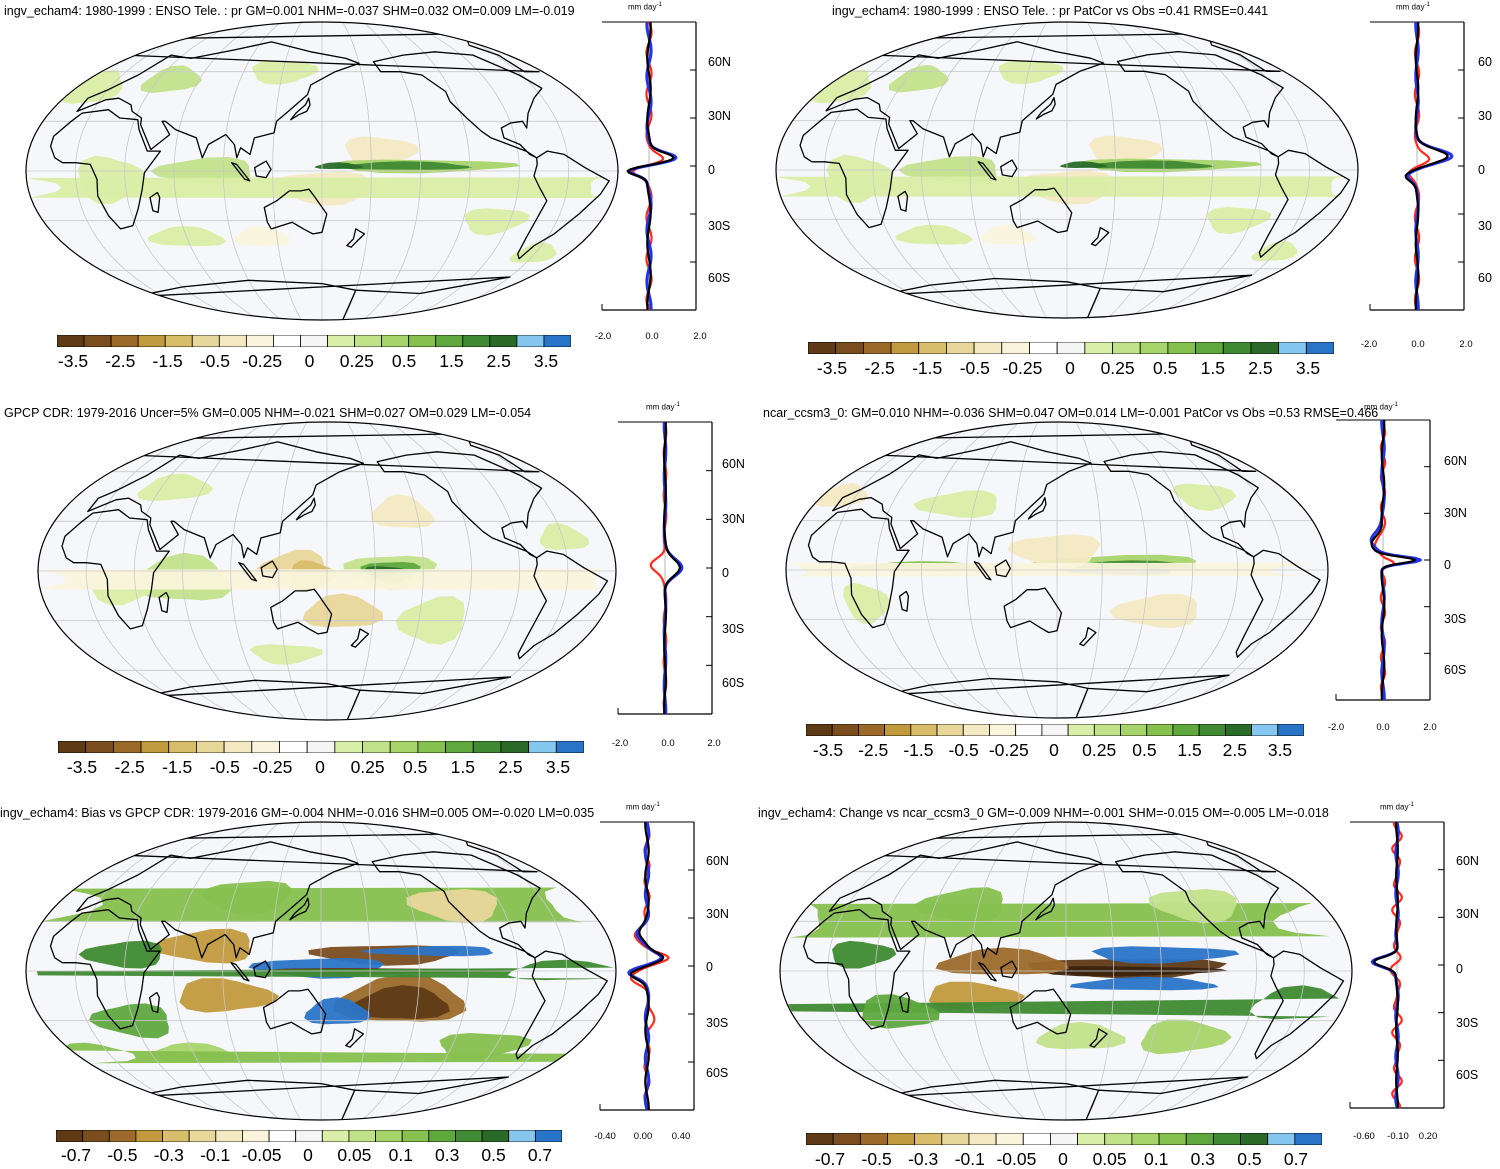  What do you see at coordinates (168, 1155) in the screenshot?
I see `colorbar-label: -0.3` at bounding box center [168, 1155].